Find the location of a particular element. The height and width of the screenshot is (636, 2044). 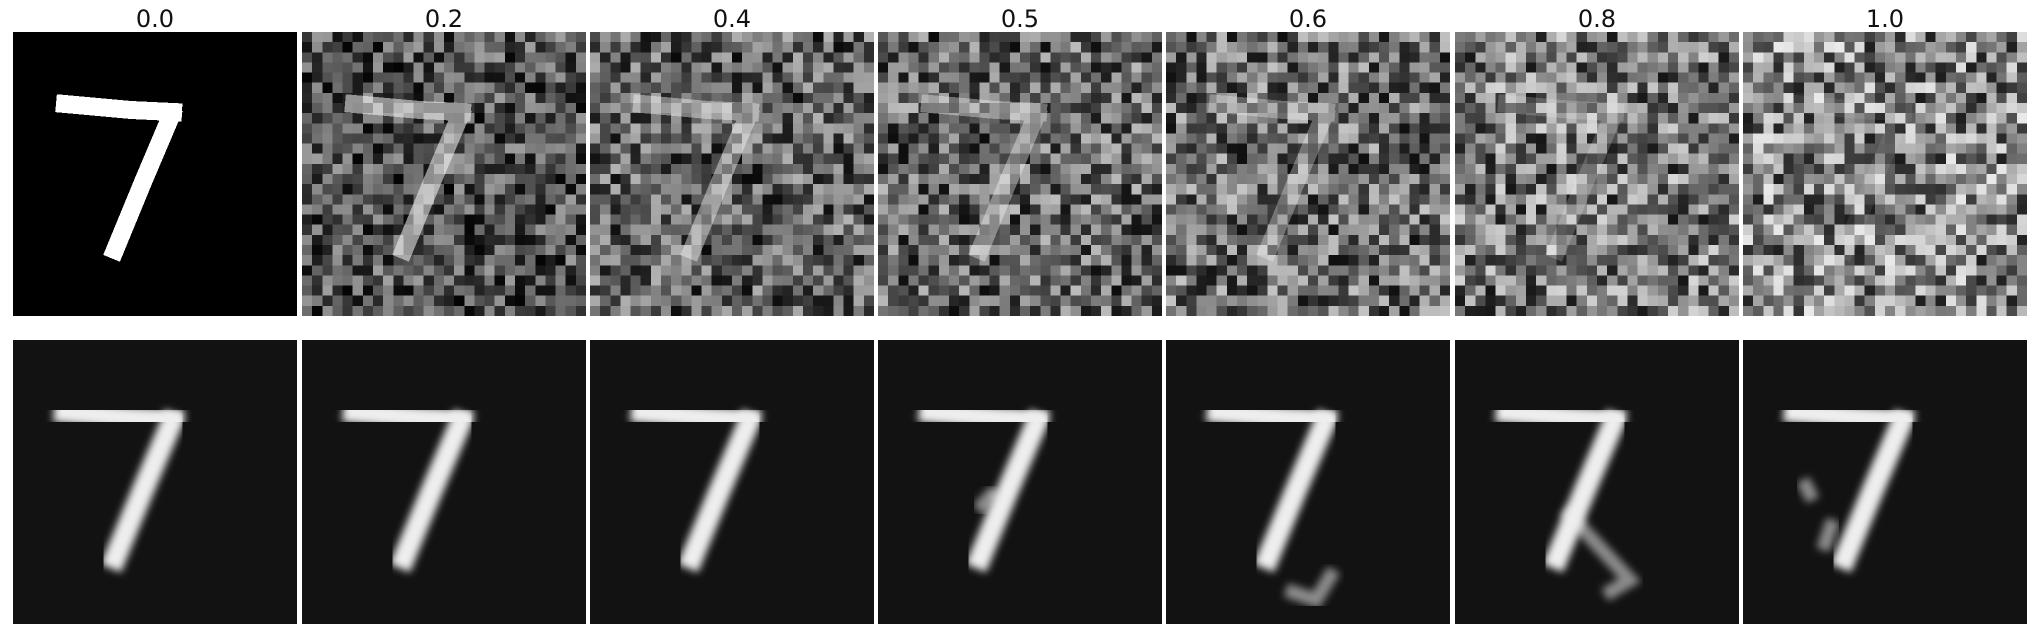

denoised-output-image-0.5 is located at coordinates (1020, 482).